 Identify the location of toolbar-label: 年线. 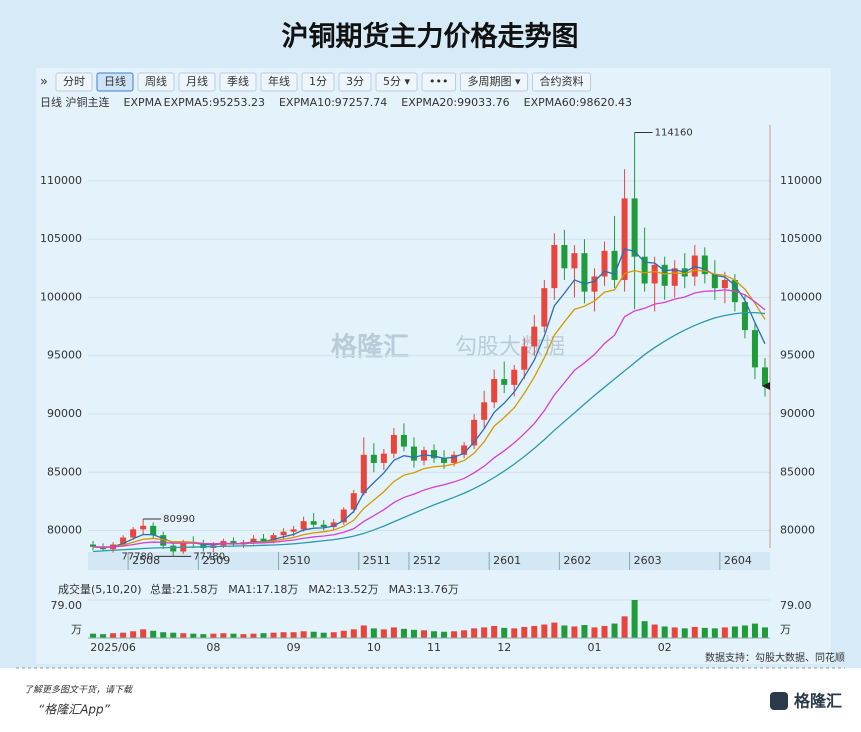
(279, 81).